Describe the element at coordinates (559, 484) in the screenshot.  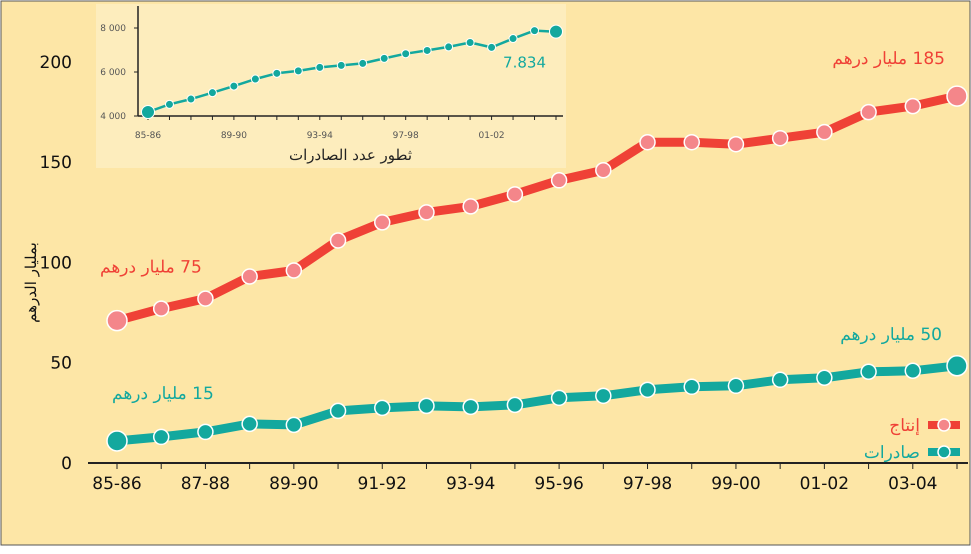
I see `x-tick-label: 95-96` at that location.